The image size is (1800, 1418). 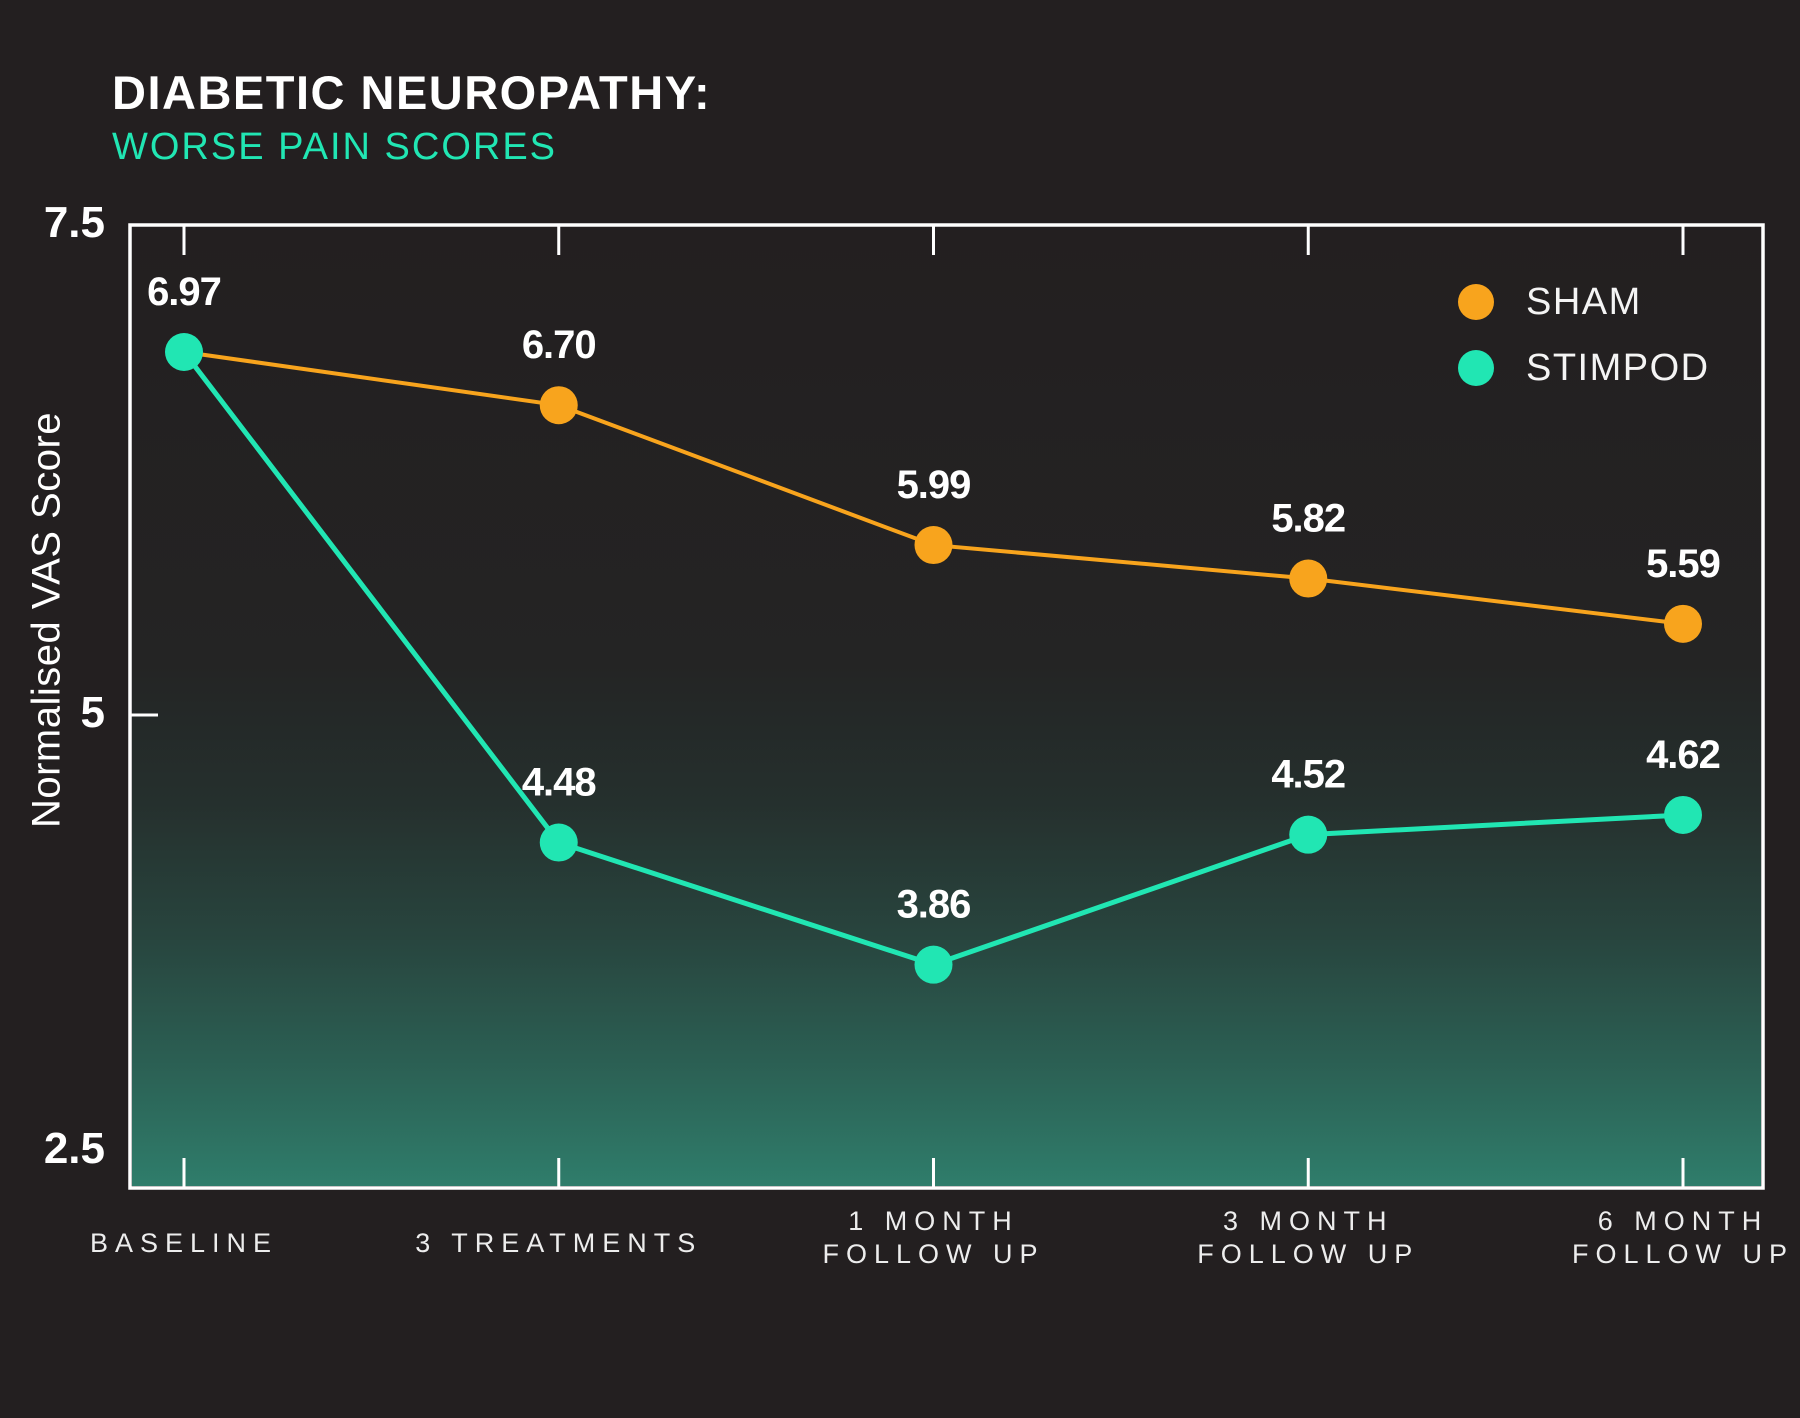 What do you see at coordinates (335, 147) in the screenshot?
I see `page-subtitle: WORSE PAIN SCORES` at bounding box center [335, 147].